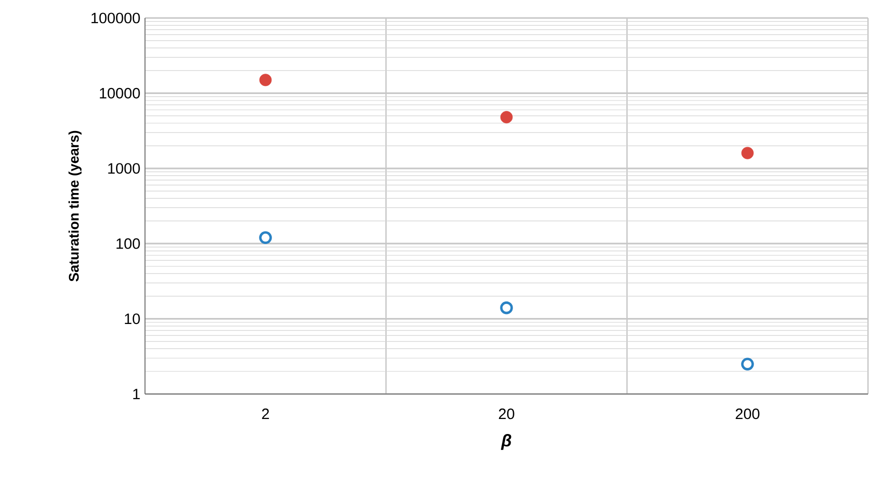 Image resolution: width=870 pixels, height=483 pixels. I want to click on y-tick-label: 100000, so click(116, 18).